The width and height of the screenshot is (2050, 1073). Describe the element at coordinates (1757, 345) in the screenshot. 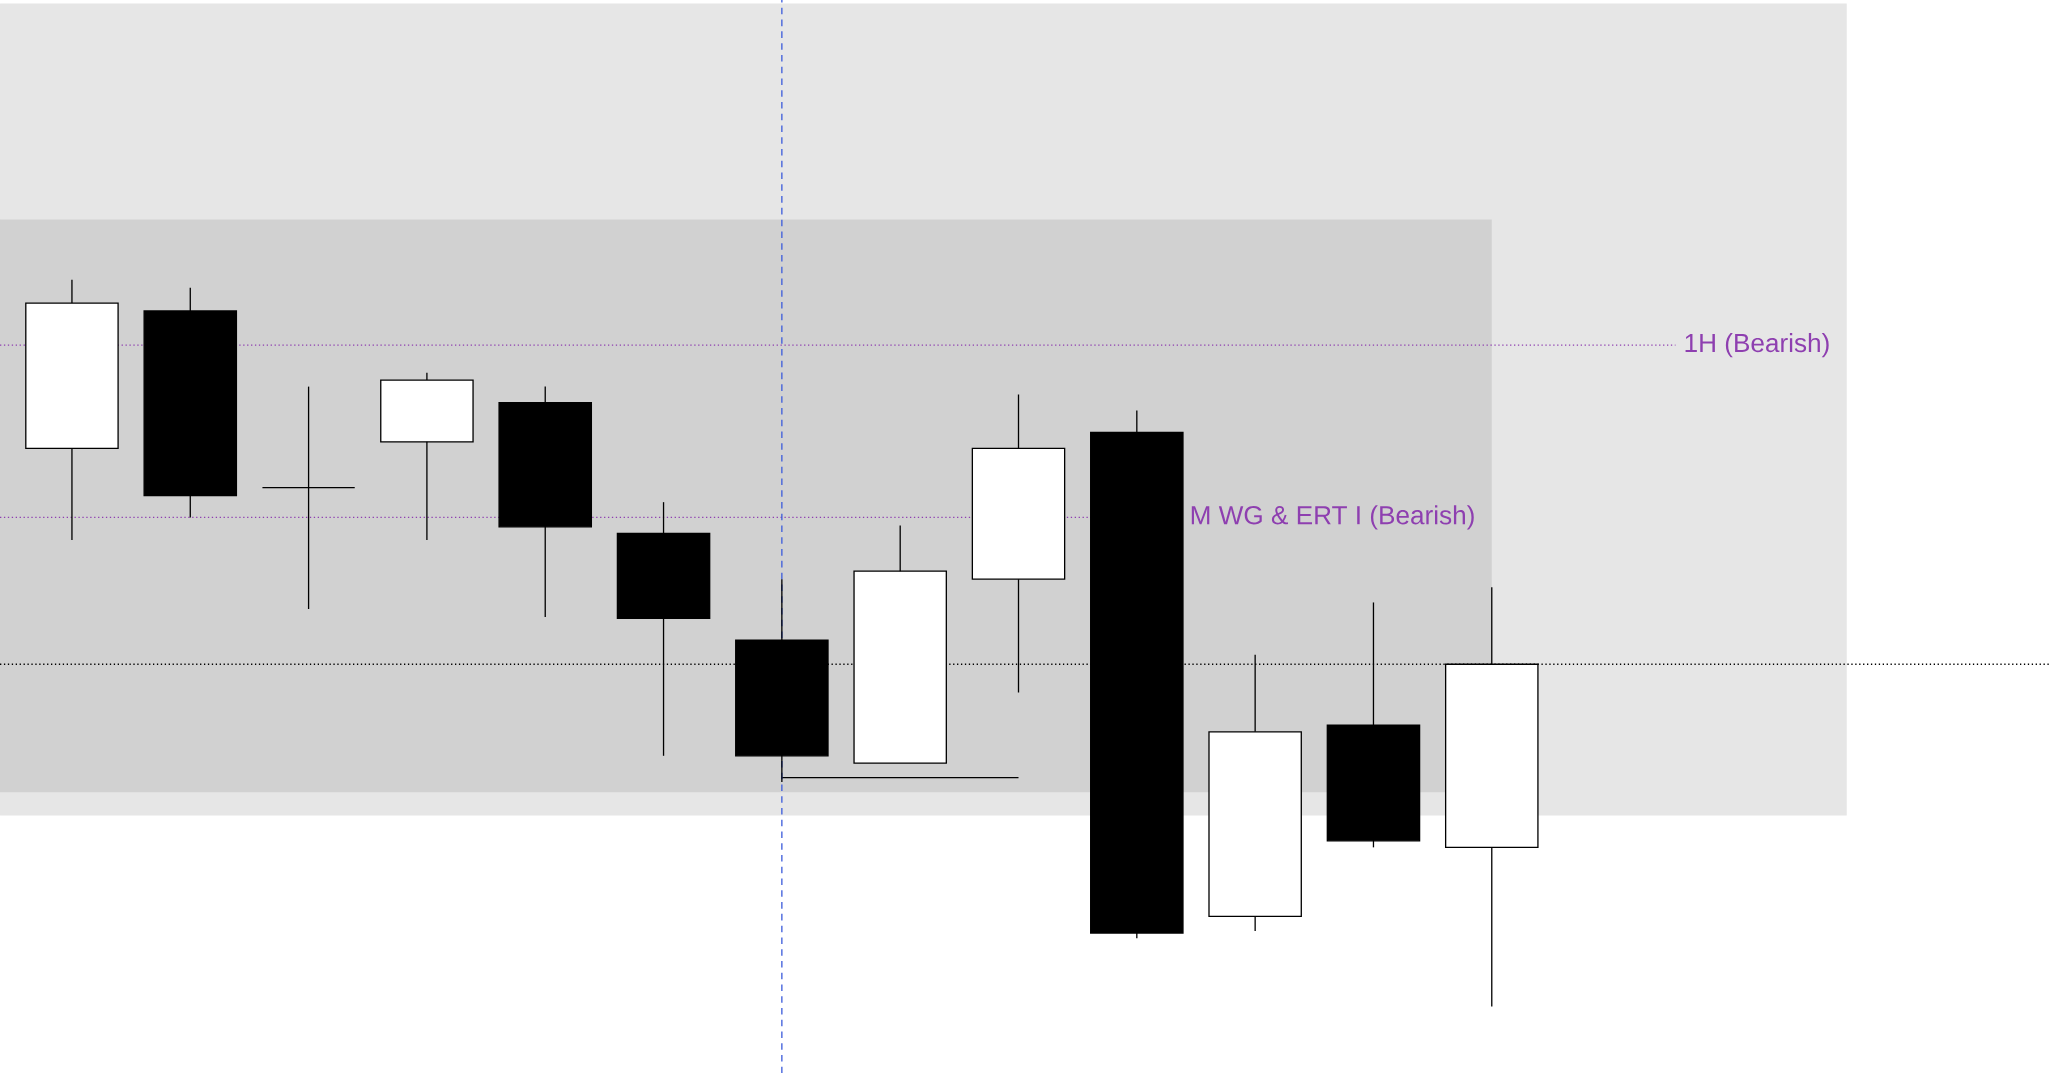

I see `ref-line-label: 1H (Bearish)` at that location.